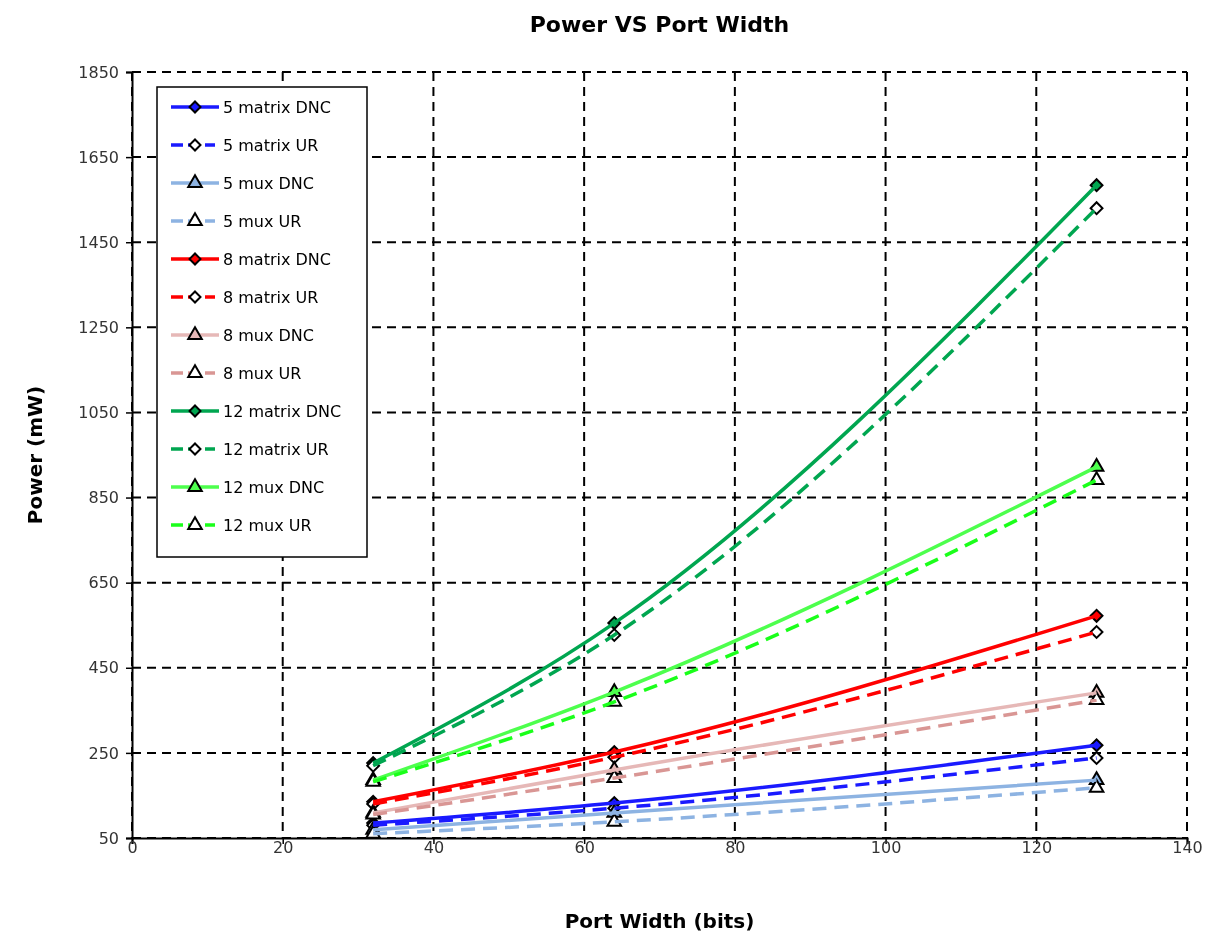 The height and width of the screenshot is (948, 1212). Describe the element at coordinates (282, 411) in the screenshot. I see `legend-label: 12 matrix DNC` at that location.